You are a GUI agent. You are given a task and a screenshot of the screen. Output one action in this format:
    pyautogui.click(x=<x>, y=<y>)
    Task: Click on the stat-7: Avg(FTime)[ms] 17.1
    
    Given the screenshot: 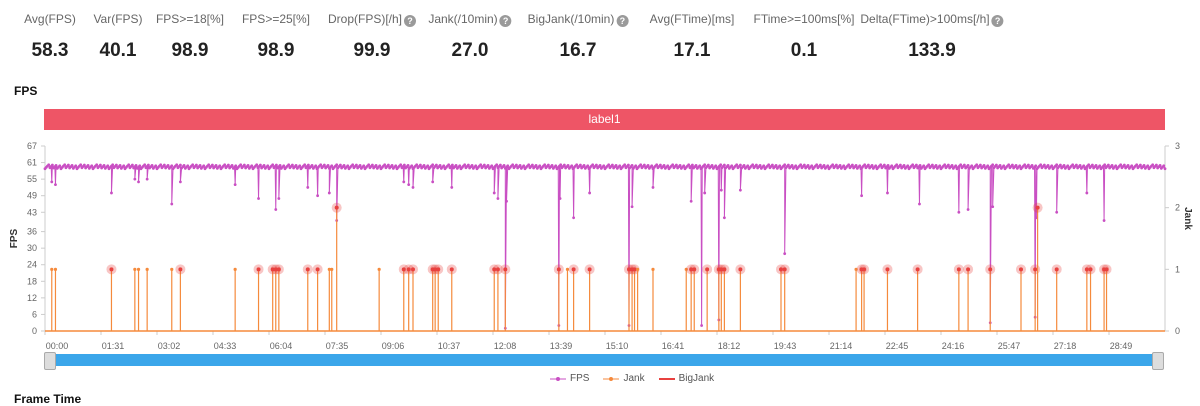 What is the action you would take?
    pyautogui.click(x=692, y=36)
    